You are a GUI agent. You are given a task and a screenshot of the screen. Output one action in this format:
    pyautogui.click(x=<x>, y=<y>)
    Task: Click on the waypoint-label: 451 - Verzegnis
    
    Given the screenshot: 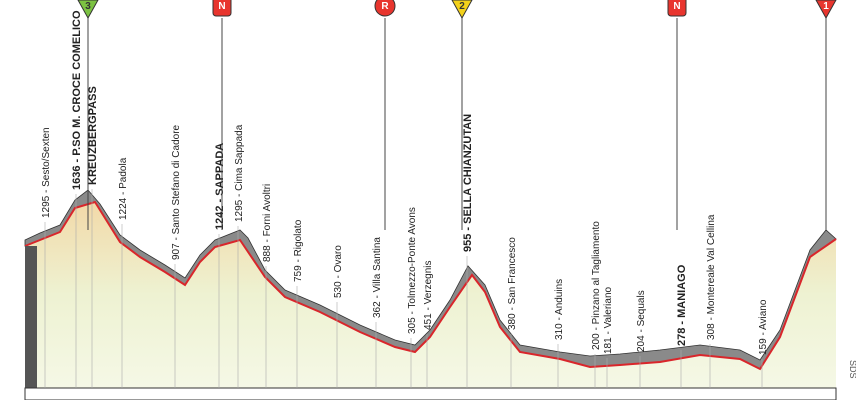 What is the action you would take?
    pyautogui.click(x=428, y=296)
    